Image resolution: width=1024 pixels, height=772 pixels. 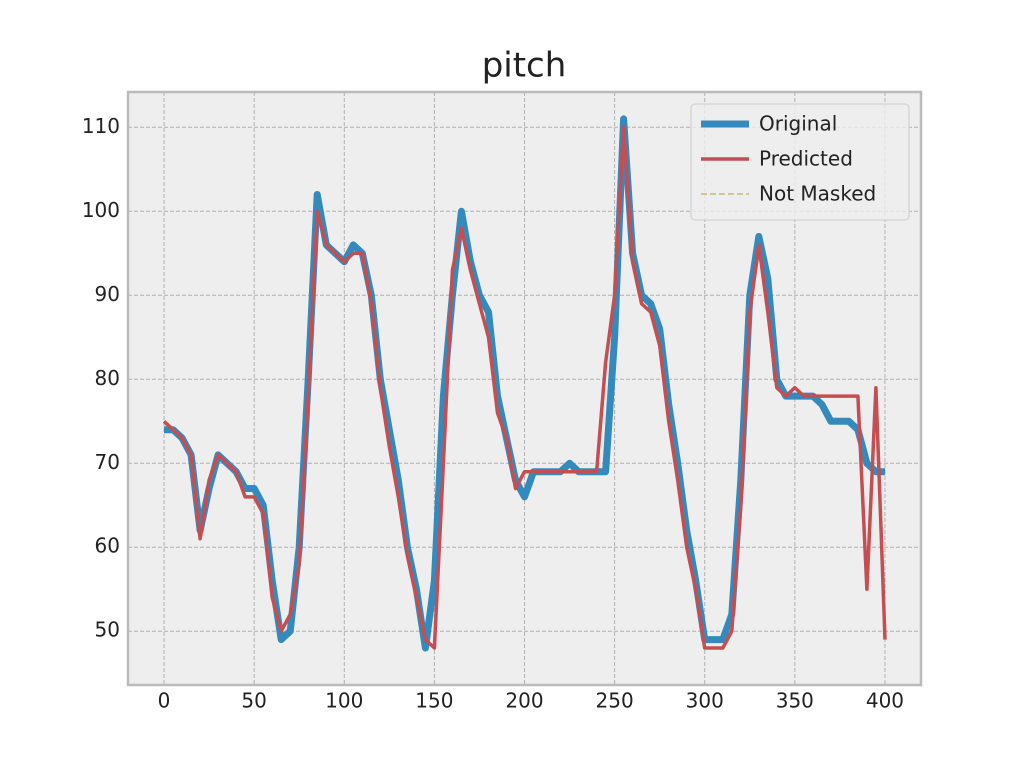 What do you see at coordinates (524, 701) in the screenshot?
I see `x-tick-label: 200` at bounding box center [524, 701].